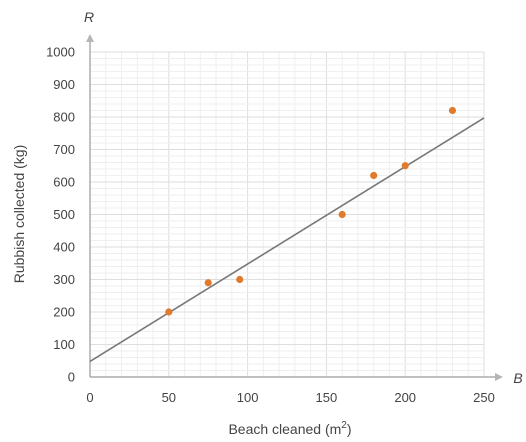 The image size is (526, 442). I want to click on y-tick-label: 100, so click(64, 344).